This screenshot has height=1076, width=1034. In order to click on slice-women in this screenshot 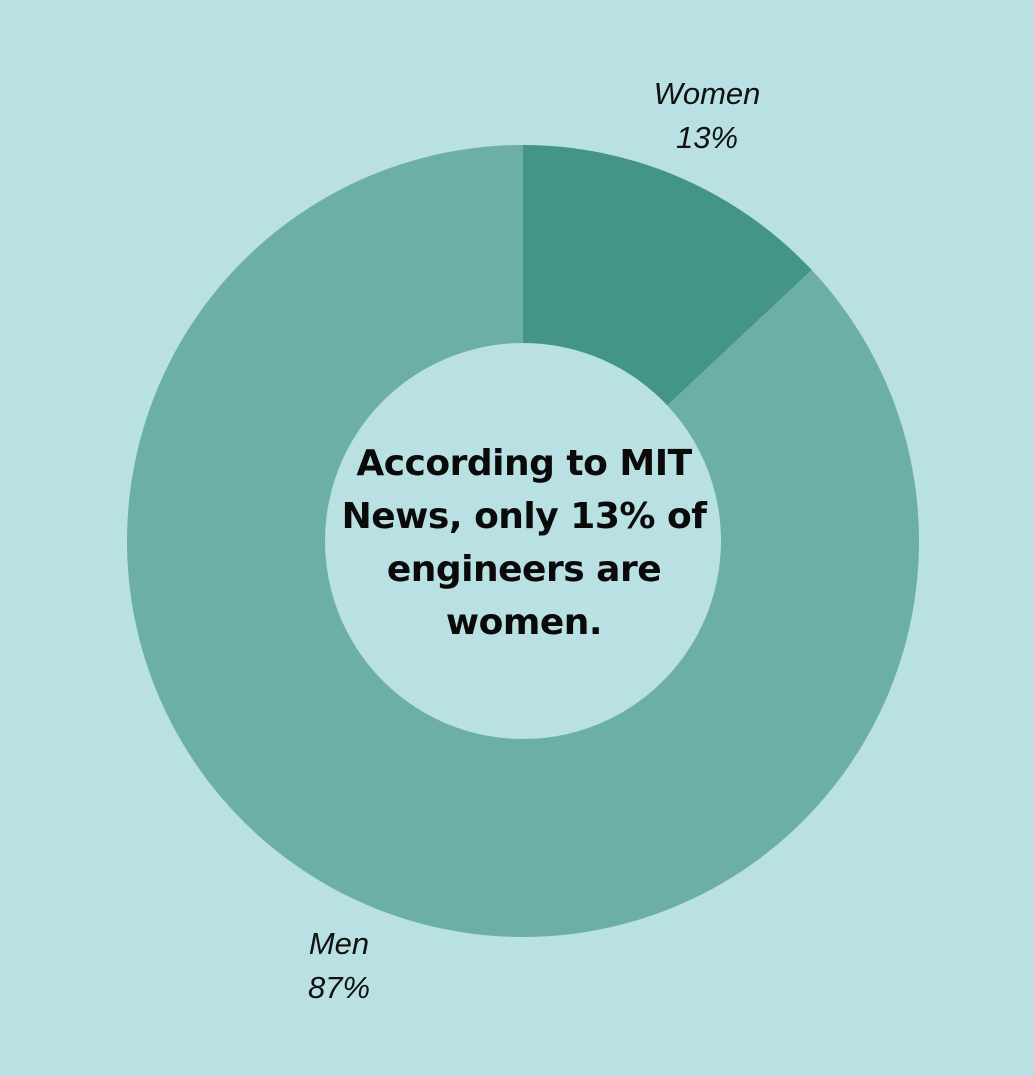, I will do `click(667, 275)`.